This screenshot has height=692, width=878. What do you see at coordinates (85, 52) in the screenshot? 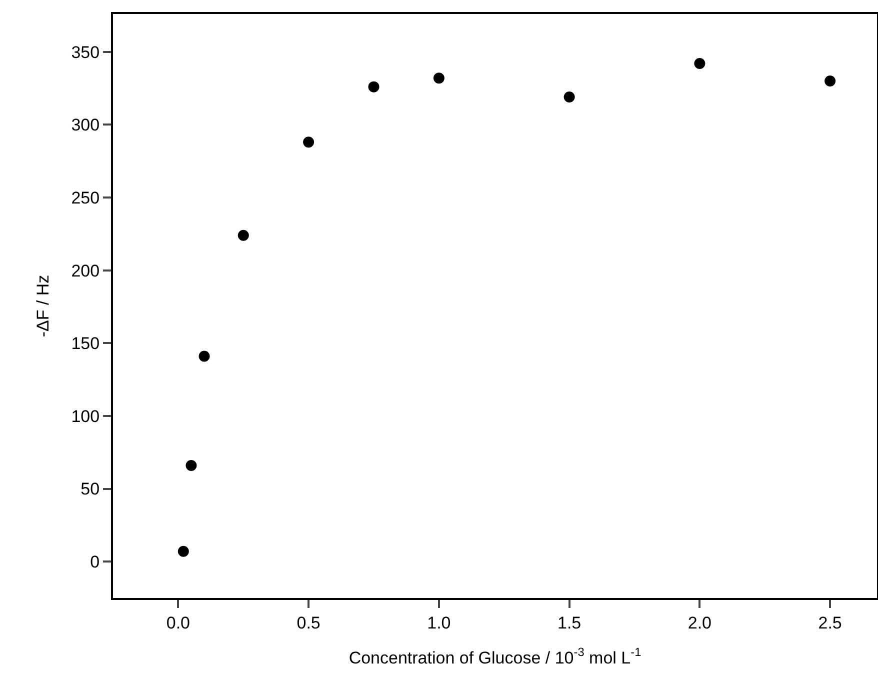
I see `y-tick-label: 350` at bounding box center [85, 52].